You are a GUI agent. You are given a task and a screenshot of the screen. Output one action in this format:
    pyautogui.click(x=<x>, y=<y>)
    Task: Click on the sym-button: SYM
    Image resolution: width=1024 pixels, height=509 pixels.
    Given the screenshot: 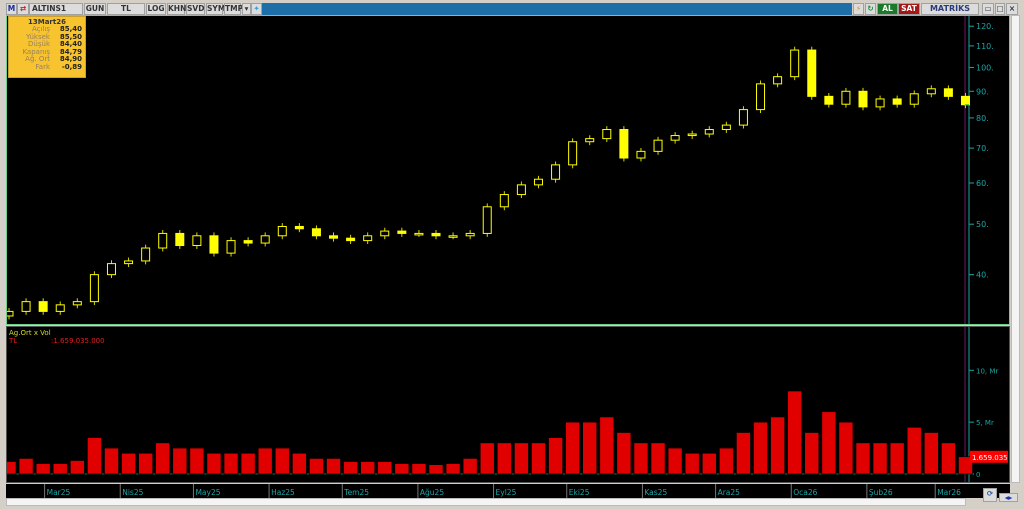 What is the action you would take?
    pyautogui.click(x=216, y=9)
    